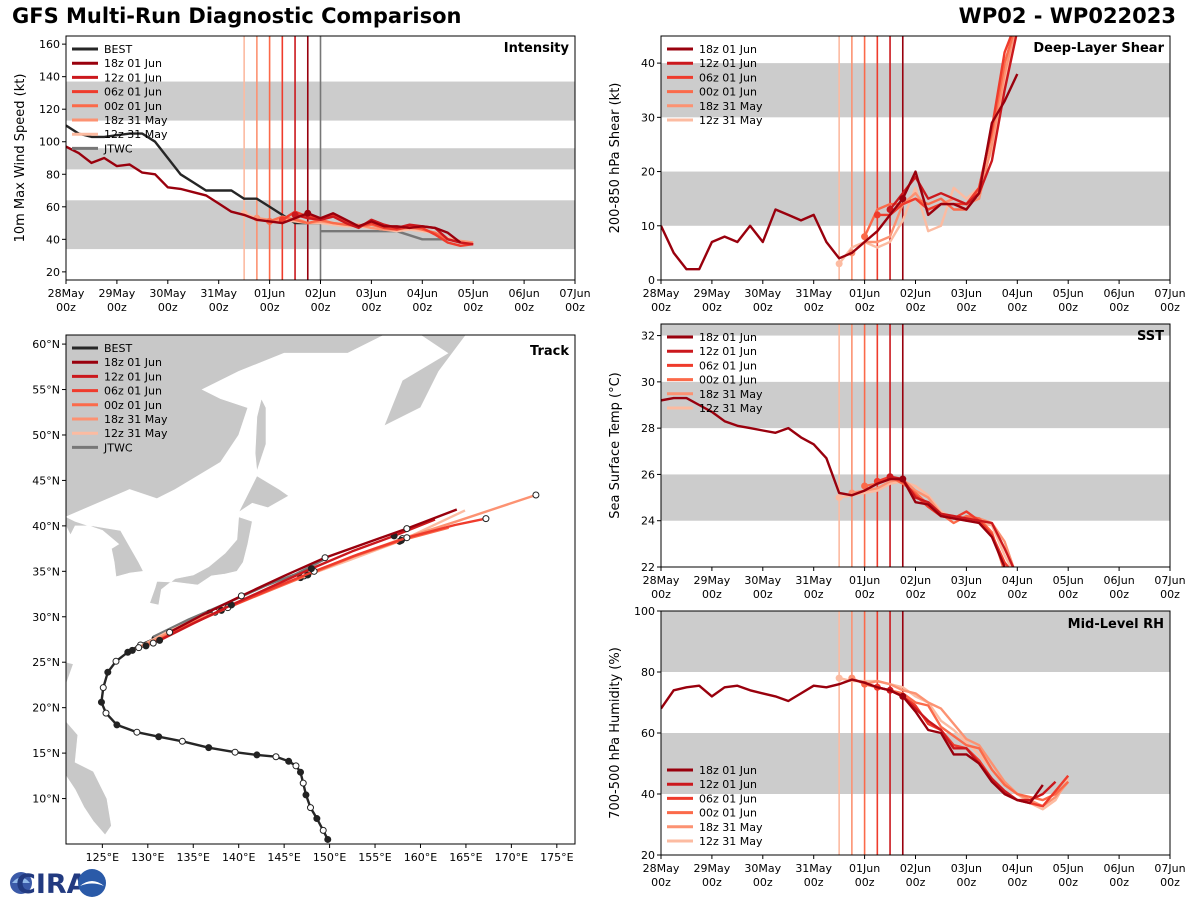 The width and height of the screenshot is (1200, 900). I want to click on land-russia-coast, so click(225, 426).